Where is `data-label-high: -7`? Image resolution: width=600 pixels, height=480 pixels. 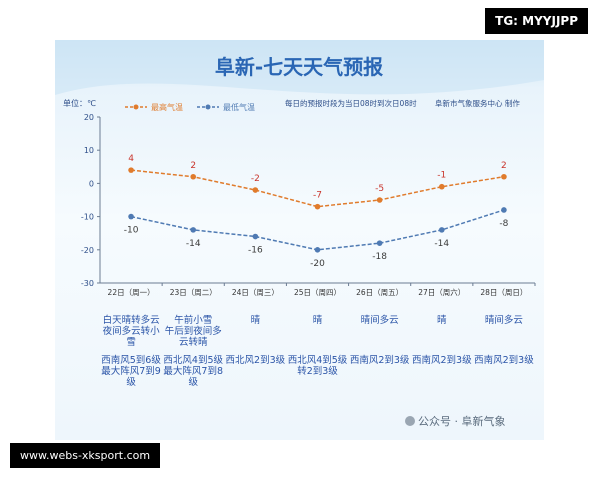
data-label-high: -7 is located at coordinates (317, 196).